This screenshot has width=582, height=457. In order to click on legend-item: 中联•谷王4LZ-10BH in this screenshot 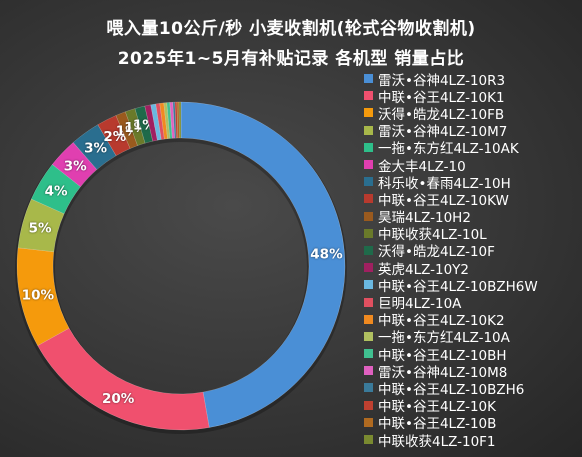, I will do `click(471, 354)`.